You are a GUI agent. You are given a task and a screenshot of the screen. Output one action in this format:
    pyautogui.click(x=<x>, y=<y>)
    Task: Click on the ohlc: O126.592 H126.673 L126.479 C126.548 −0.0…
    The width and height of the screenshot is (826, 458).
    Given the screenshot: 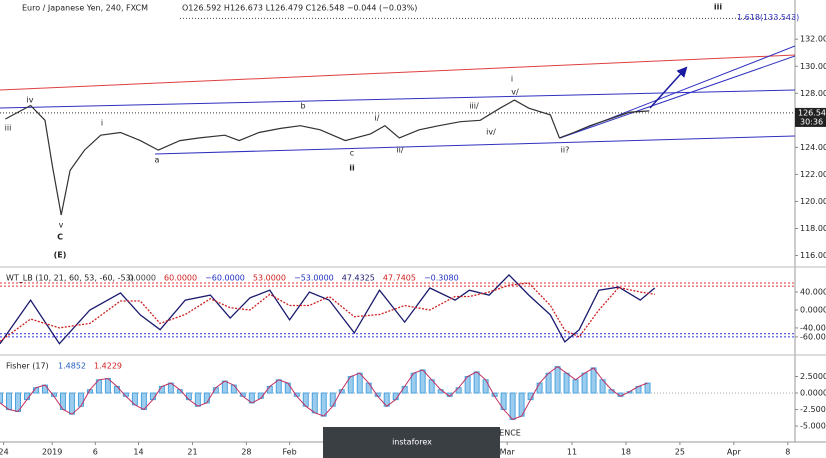 What is the action you would take?
    pyautogui.click(x=299, y=8)
    